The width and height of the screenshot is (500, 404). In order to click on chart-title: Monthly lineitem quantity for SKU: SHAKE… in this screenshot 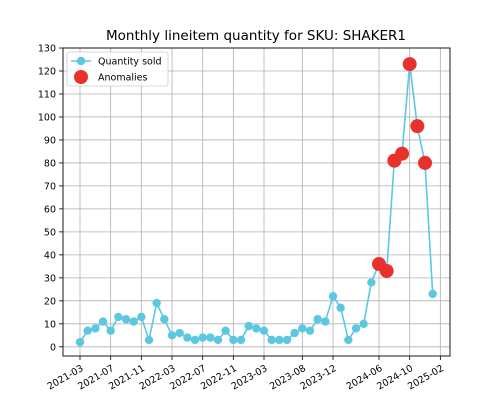, I will do `click(256, 36)`.